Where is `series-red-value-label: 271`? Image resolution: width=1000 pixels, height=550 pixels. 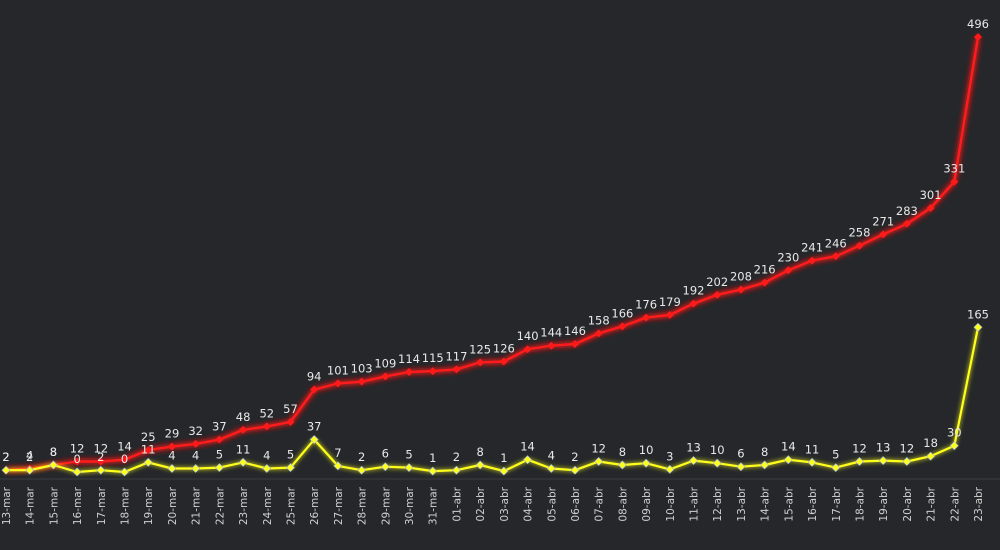
series-red-value-label: 271 is located at coordinates (883, 221).